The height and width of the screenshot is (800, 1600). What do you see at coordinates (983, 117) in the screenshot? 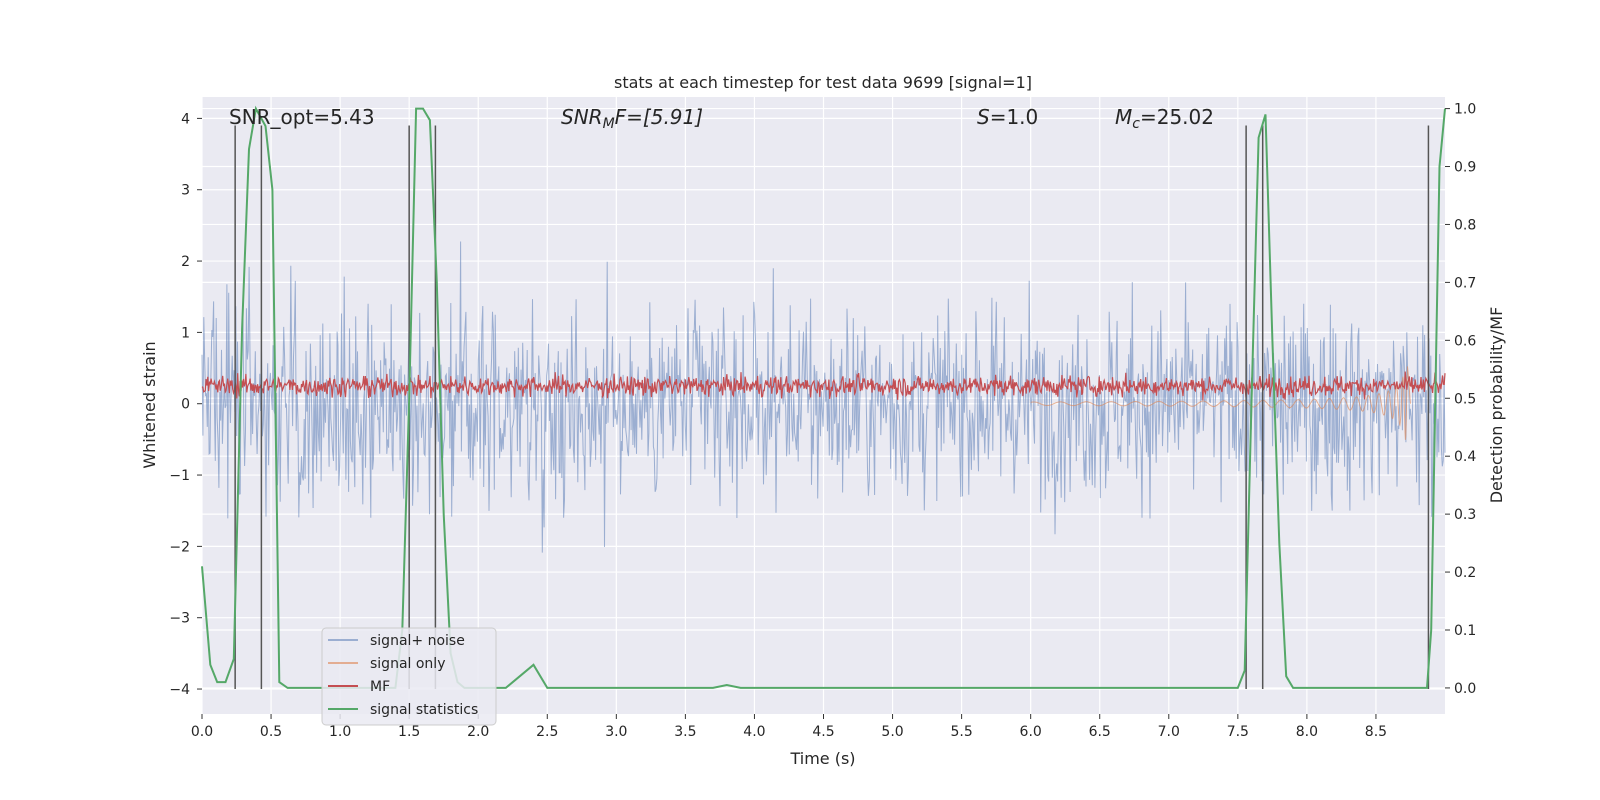
I see `s-label: S` at bounding box center [983, 117].